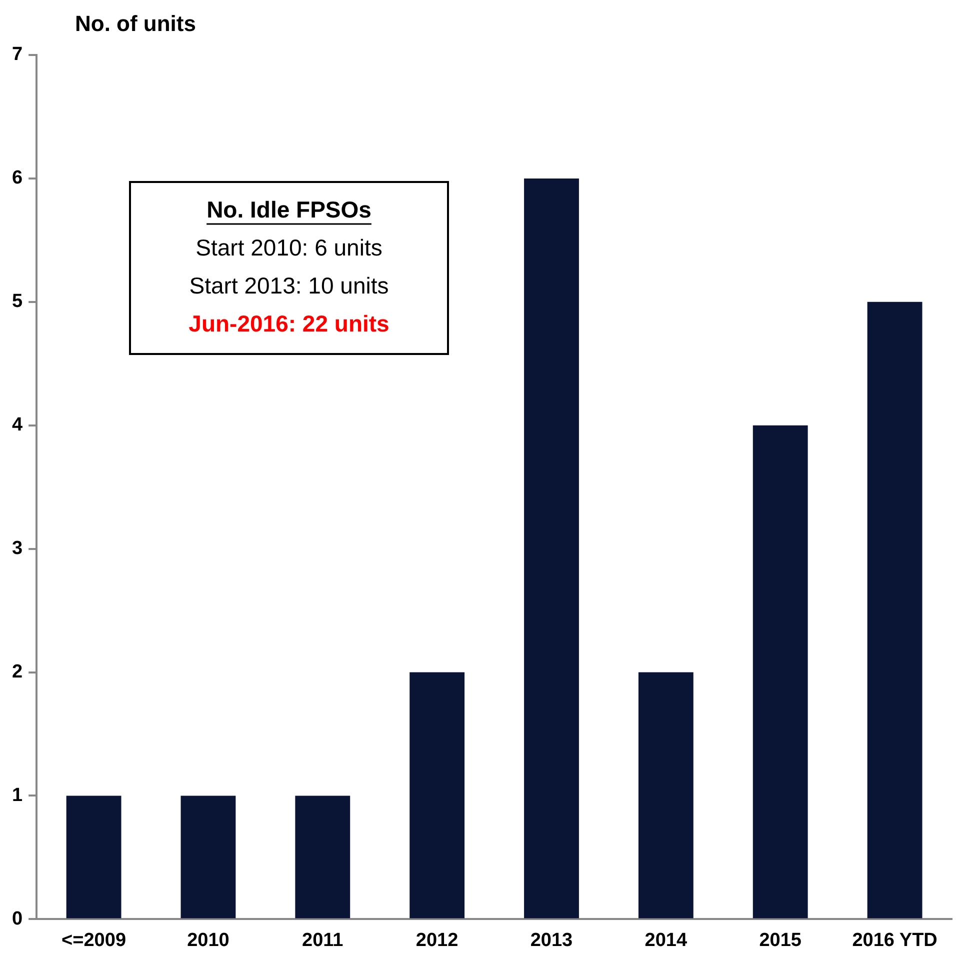 This screenshot has height=966, width=958. Describe the element at coordinates (666, 940) in the screenshot. I see `x-tick-label: 2014` at that location.